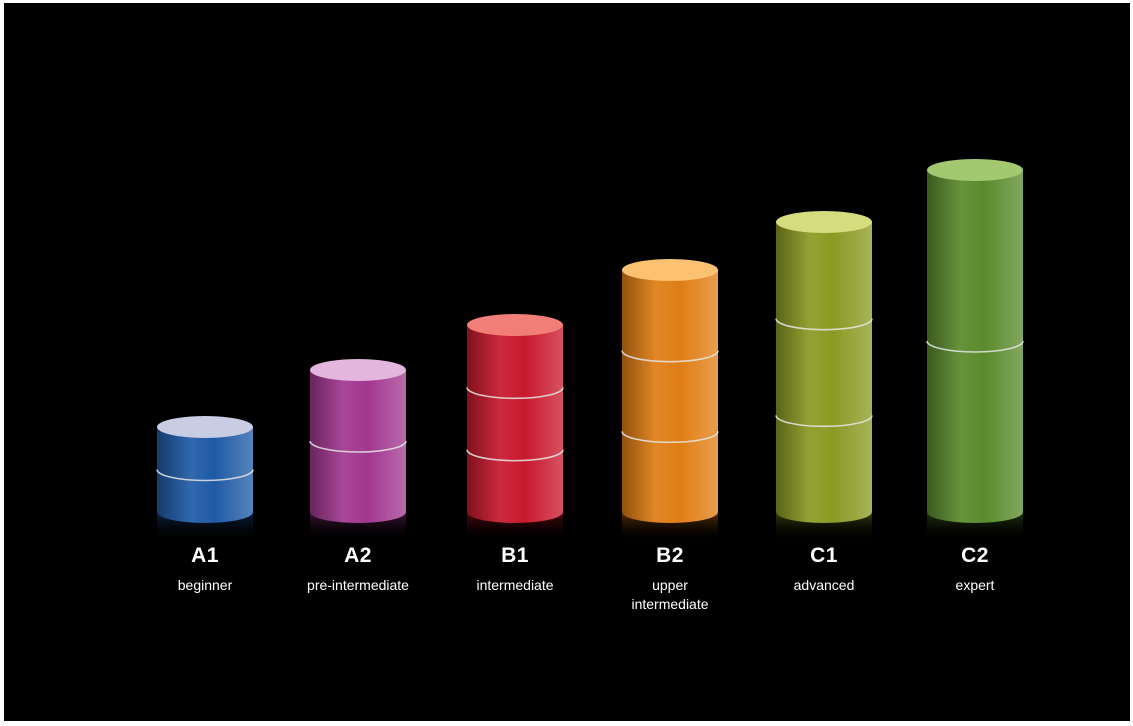 Image resolution: width=1133 pixels, height=726 pixels. I want to click on cylinder-a2, so click(358, 441).